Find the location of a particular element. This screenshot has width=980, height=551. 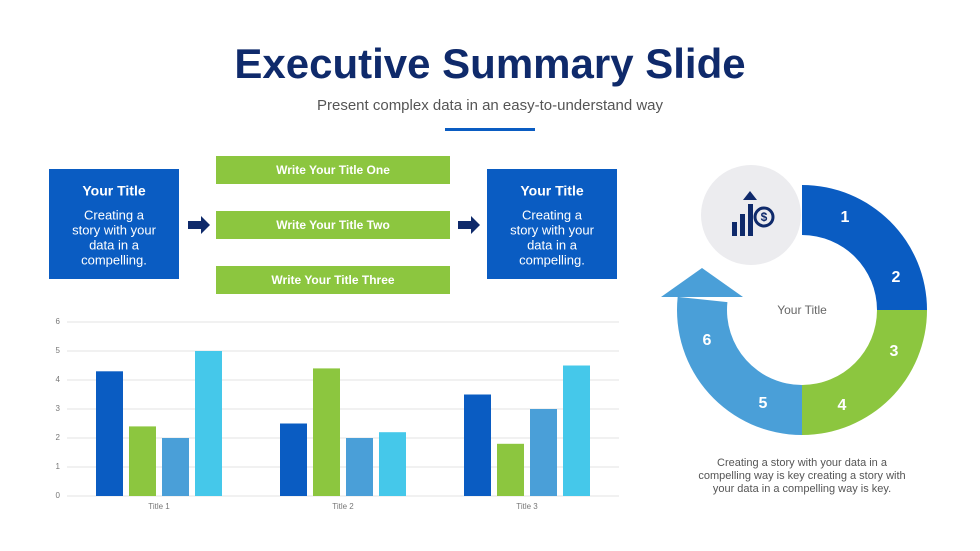

y-tick-label: 5 is located at coordinates (58, 350).